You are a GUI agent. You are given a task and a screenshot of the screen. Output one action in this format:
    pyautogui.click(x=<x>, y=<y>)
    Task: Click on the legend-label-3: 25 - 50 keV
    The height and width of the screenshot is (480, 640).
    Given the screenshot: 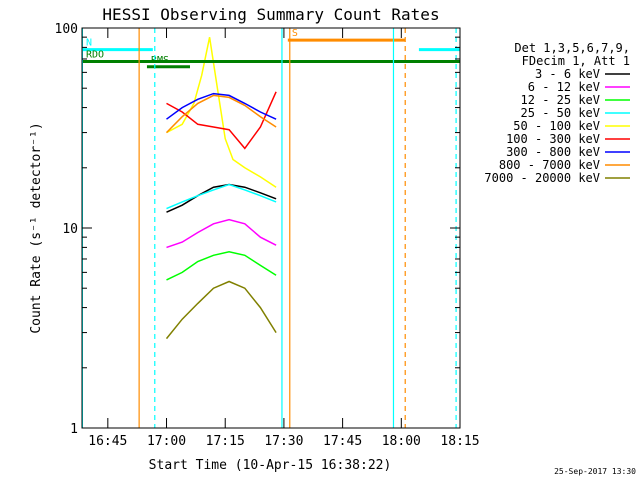 What is the action you would take?
    pyautogui.click(x=560, y=113)
    